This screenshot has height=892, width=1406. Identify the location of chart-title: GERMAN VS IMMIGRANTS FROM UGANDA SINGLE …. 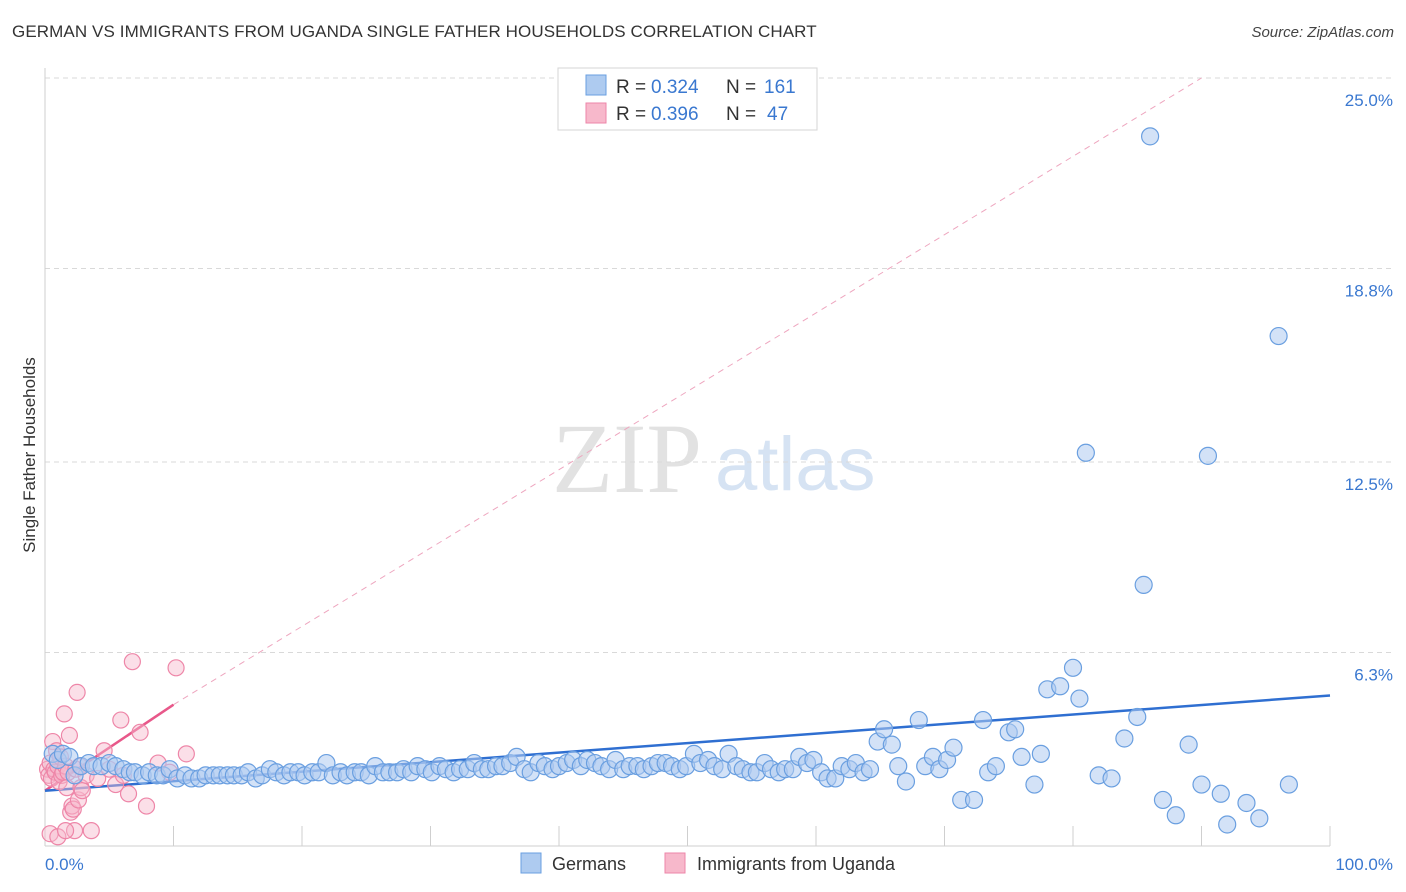
(414, 31).